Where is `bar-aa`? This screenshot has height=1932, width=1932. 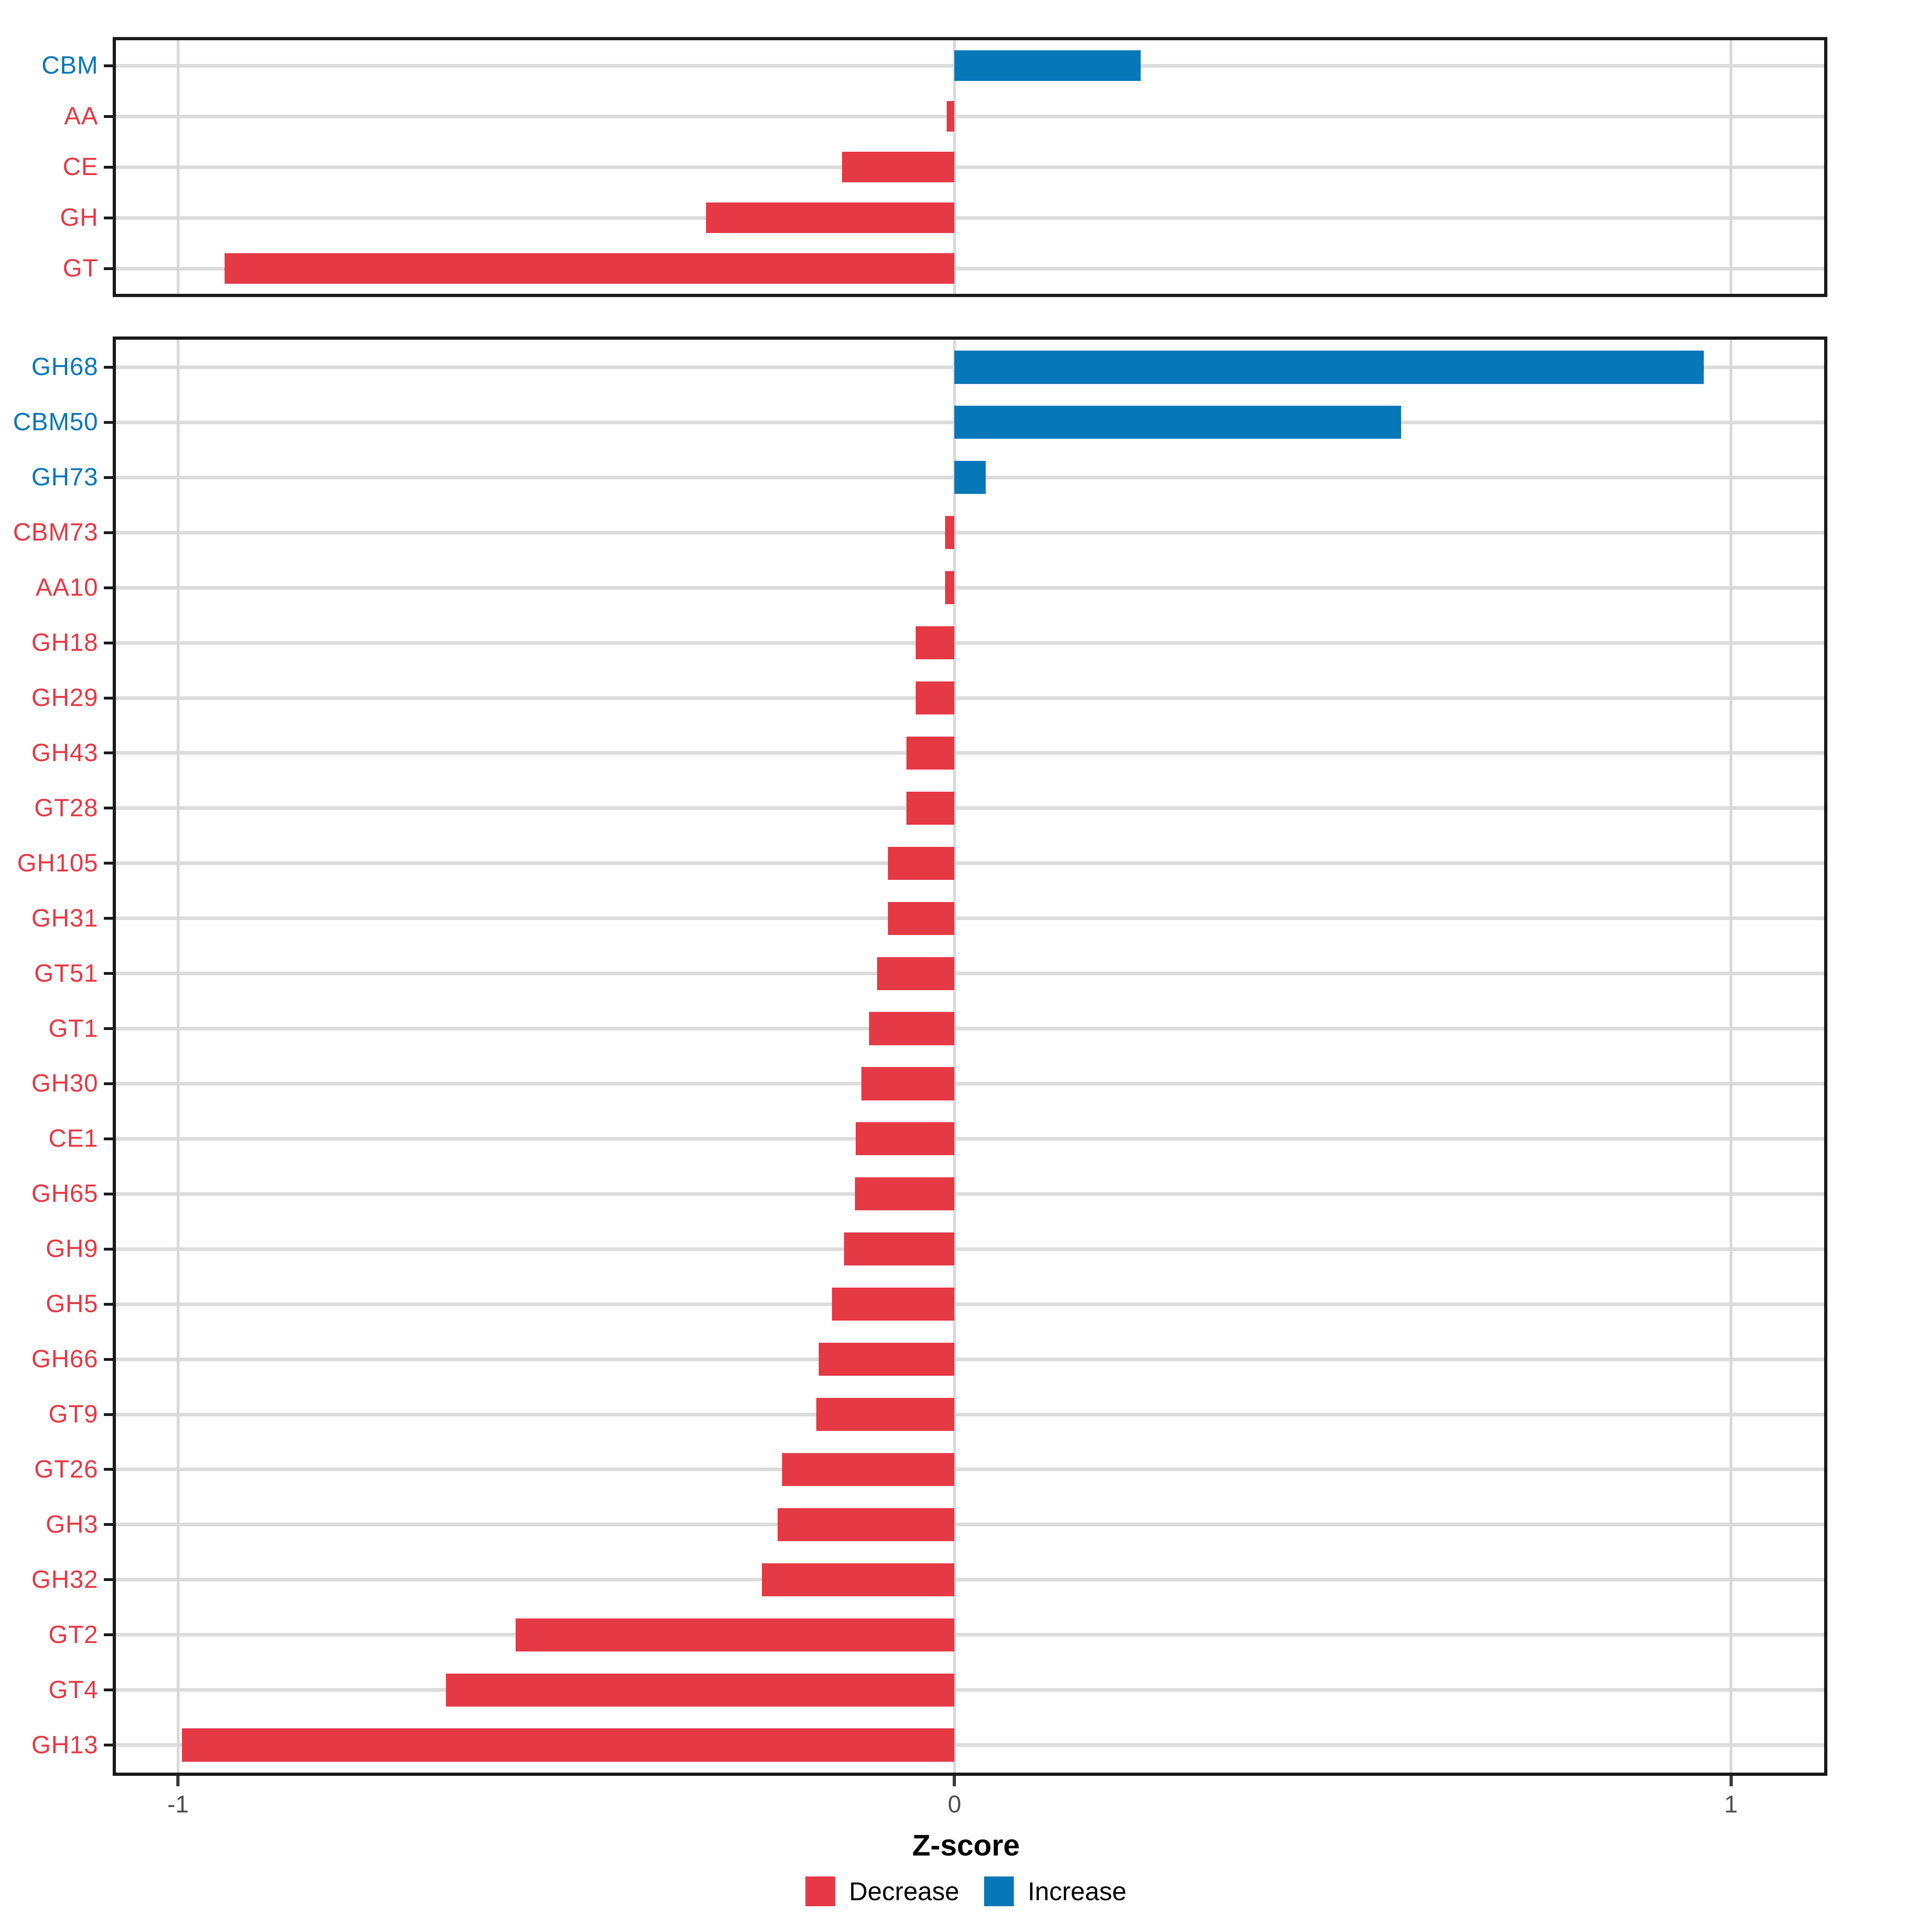
bar-aa is located at coordinates (951, 116).